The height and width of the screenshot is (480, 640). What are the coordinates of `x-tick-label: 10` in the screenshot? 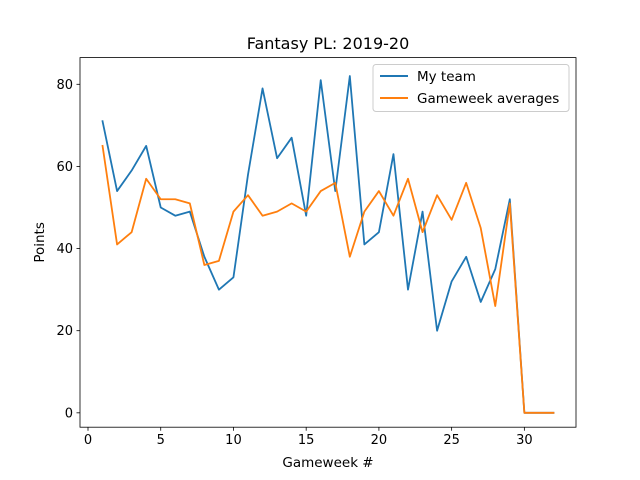 It's located at (233, 440).